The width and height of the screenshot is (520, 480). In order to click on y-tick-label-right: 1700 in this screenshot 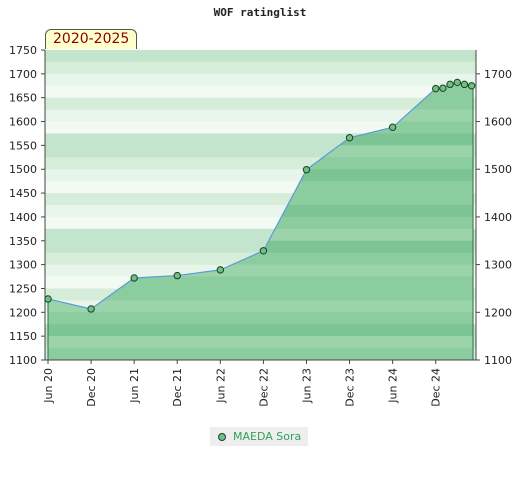, I will do `click(498, 74)`.